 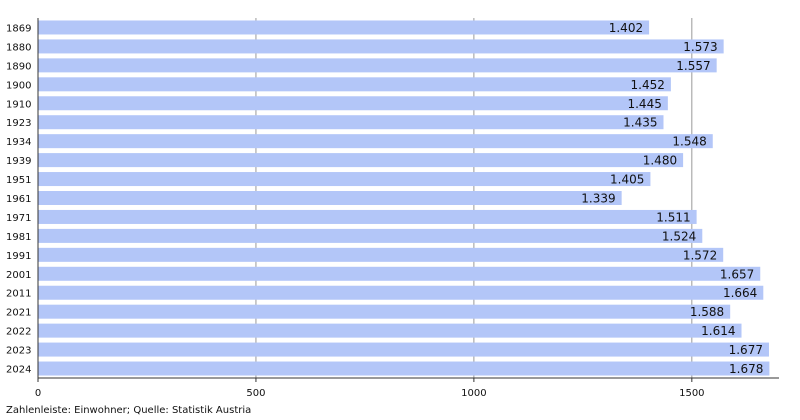 I want to click on value-label: 1.445, so click(x=644, y=104).